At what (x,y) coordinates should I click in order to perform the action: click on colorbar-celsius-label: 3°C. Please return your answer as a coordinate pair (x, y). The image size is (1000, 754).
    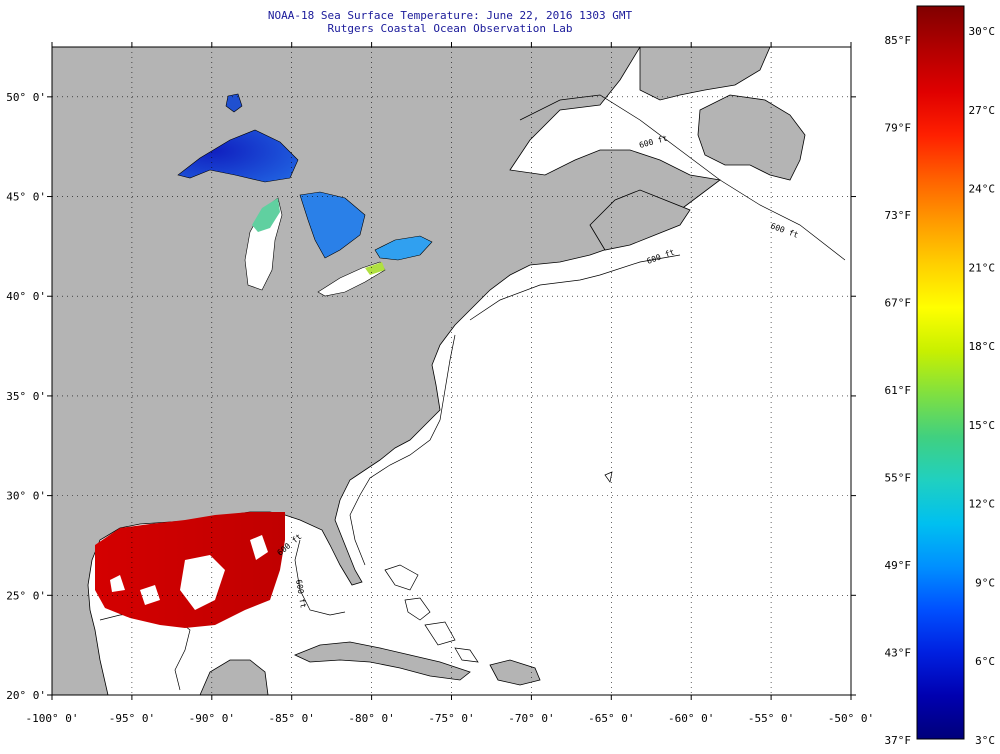
    Looking at the image, I should click on (985, 740).